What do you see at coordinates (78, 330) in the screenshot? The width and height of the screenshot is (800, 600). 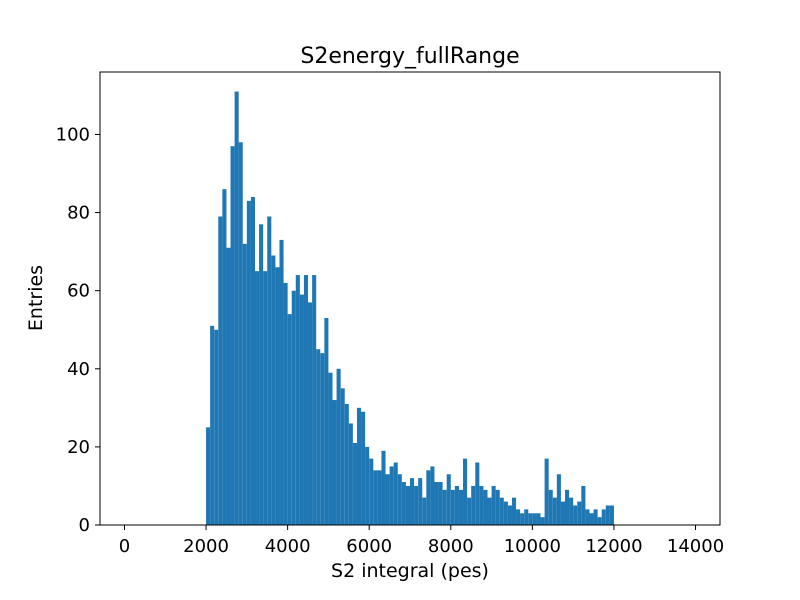 I see `y-axis-ticks: 0 20 40 60 80 100` at bounding box center [78, 330].